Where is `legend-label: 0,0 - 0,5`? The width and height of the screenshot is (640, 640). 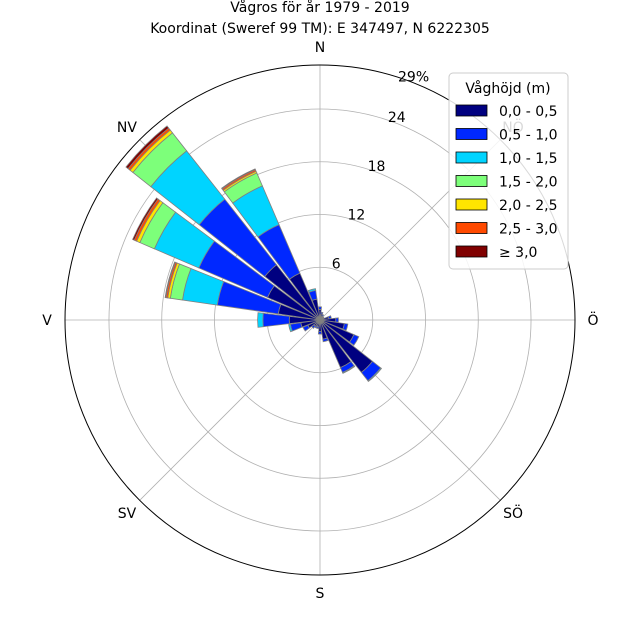 legend-label: 0,0 - 0,5 is located at coordinates (528, 112).